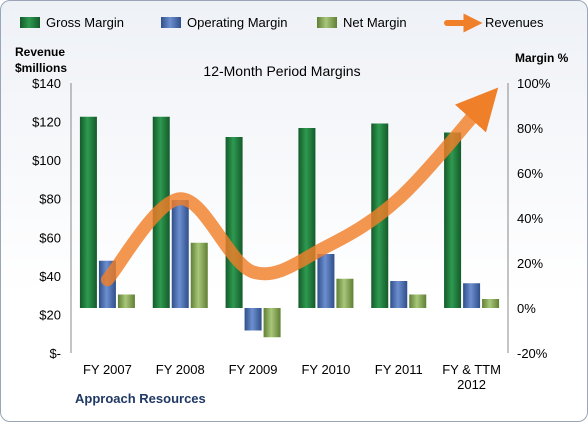 This screenshot has height=422, width=588. Describe the element at coordinates (46, 218) in the screenshot. I see `left-axis-ticks: $- $20 $40 $60 $80 $100 $120 $140` at that location.